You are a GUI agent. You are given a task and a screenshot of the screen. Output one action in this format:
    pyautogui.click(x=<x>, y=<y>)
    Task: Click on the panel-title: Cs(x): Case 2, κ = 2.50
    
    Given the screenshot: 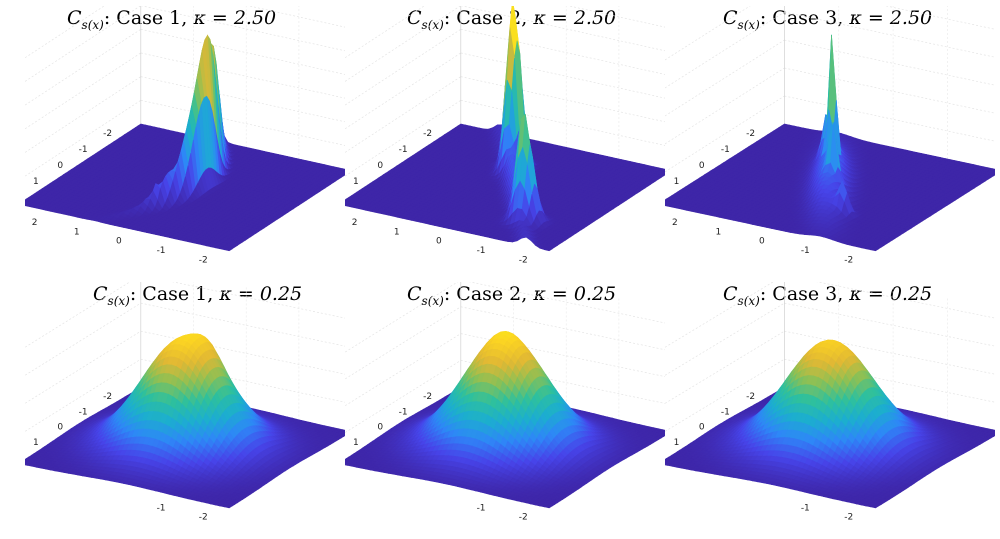 What is the action you would take?
    pyautogui.click(x=512, y=19)
    